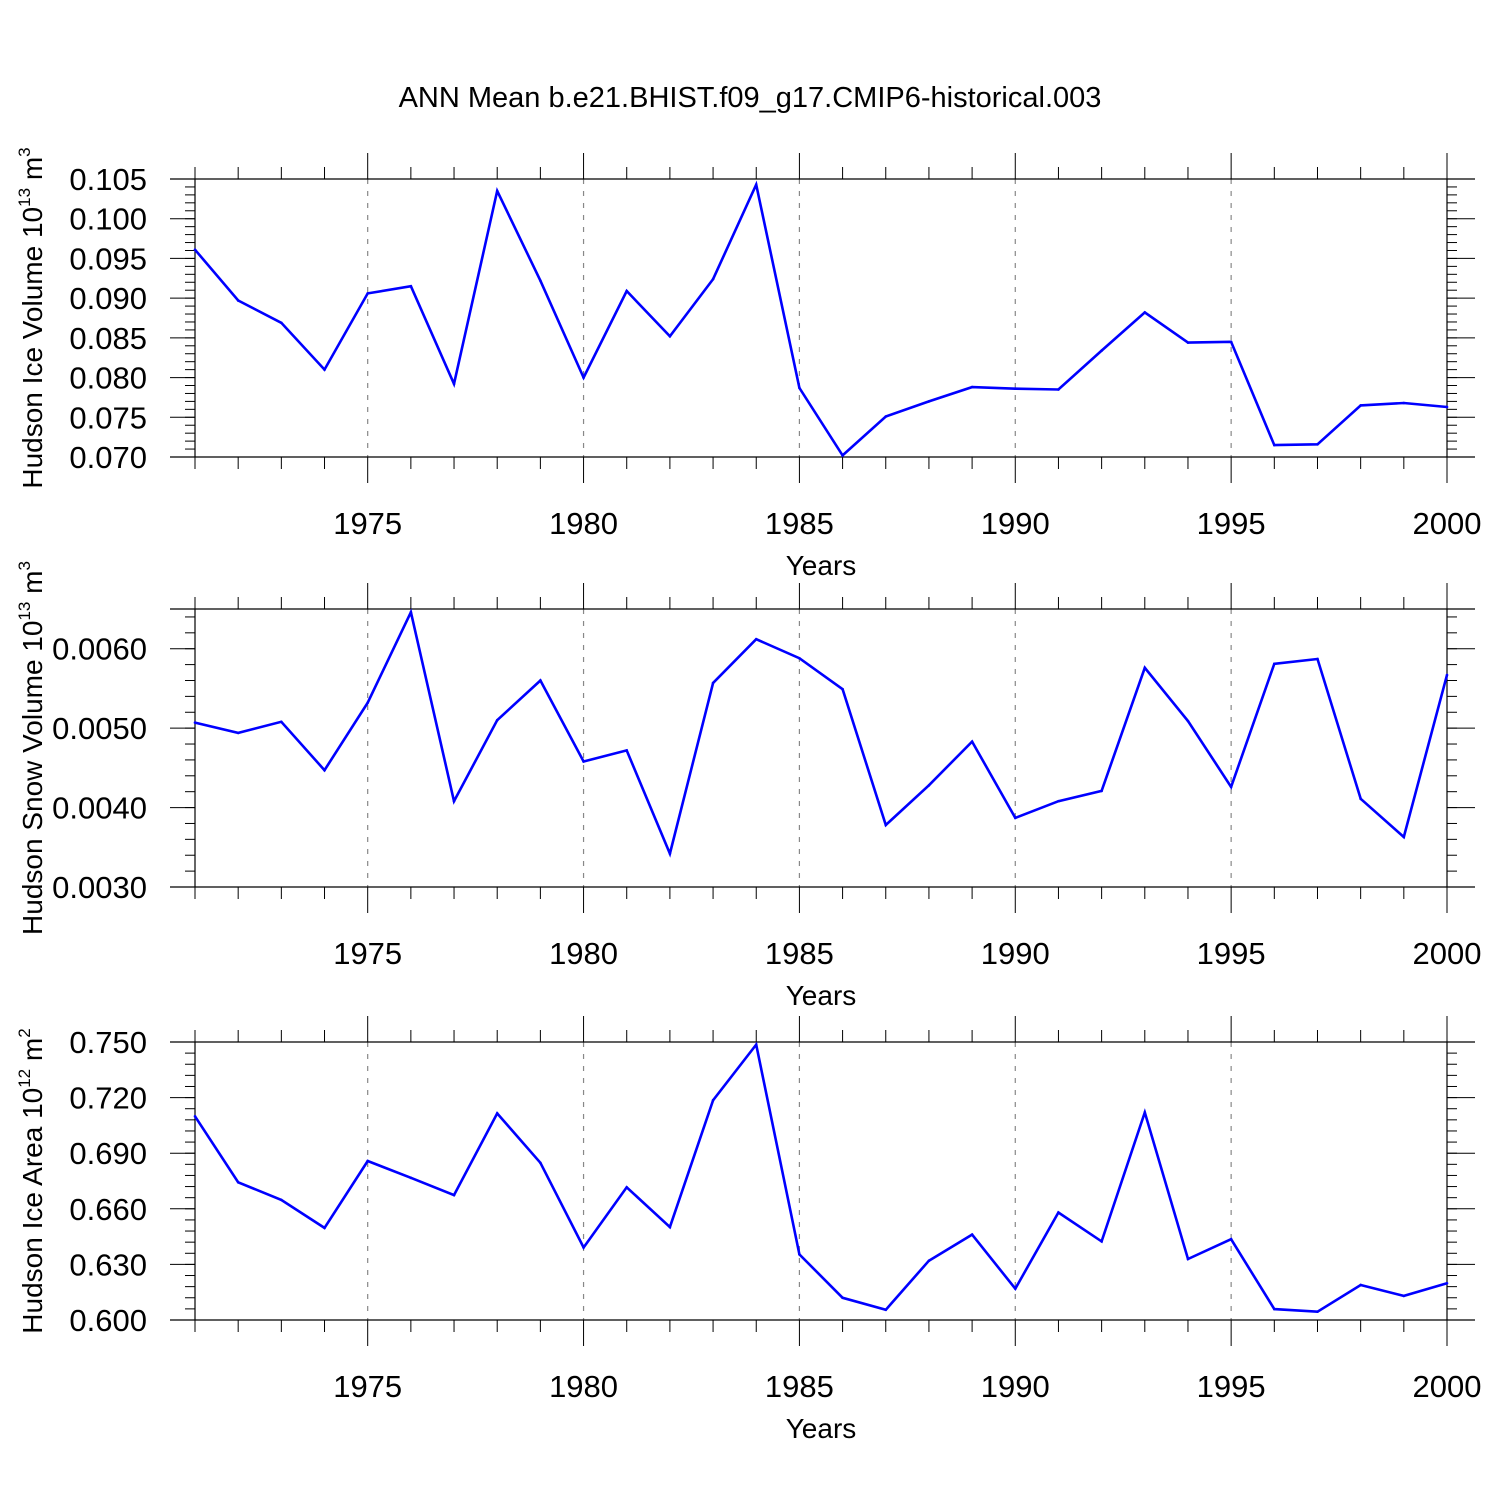 The image size is (1500, 1500). I want to click on y-tick-label: 0.070, so click(108, 457).